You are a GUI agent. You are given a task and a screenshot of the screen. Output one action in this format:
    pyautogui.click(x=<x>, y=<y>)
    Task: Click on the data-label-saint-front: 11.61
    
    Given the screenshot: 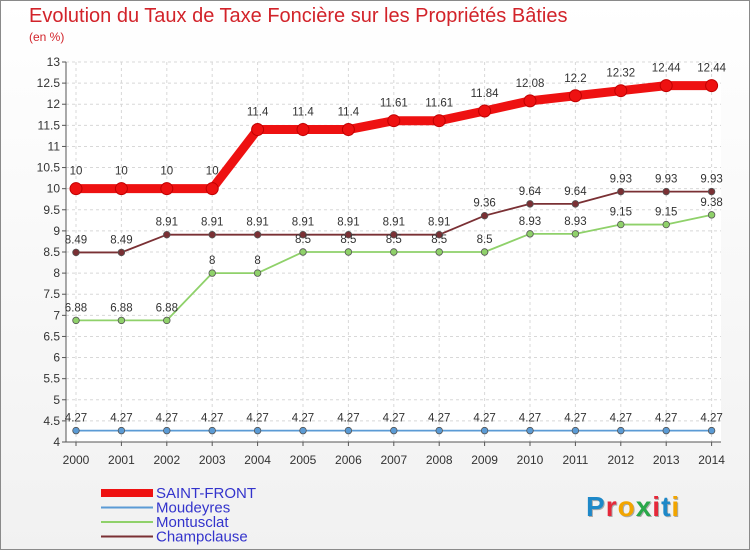 What is the action you would take?
    pyautogui.click(x=439, y=104)
    